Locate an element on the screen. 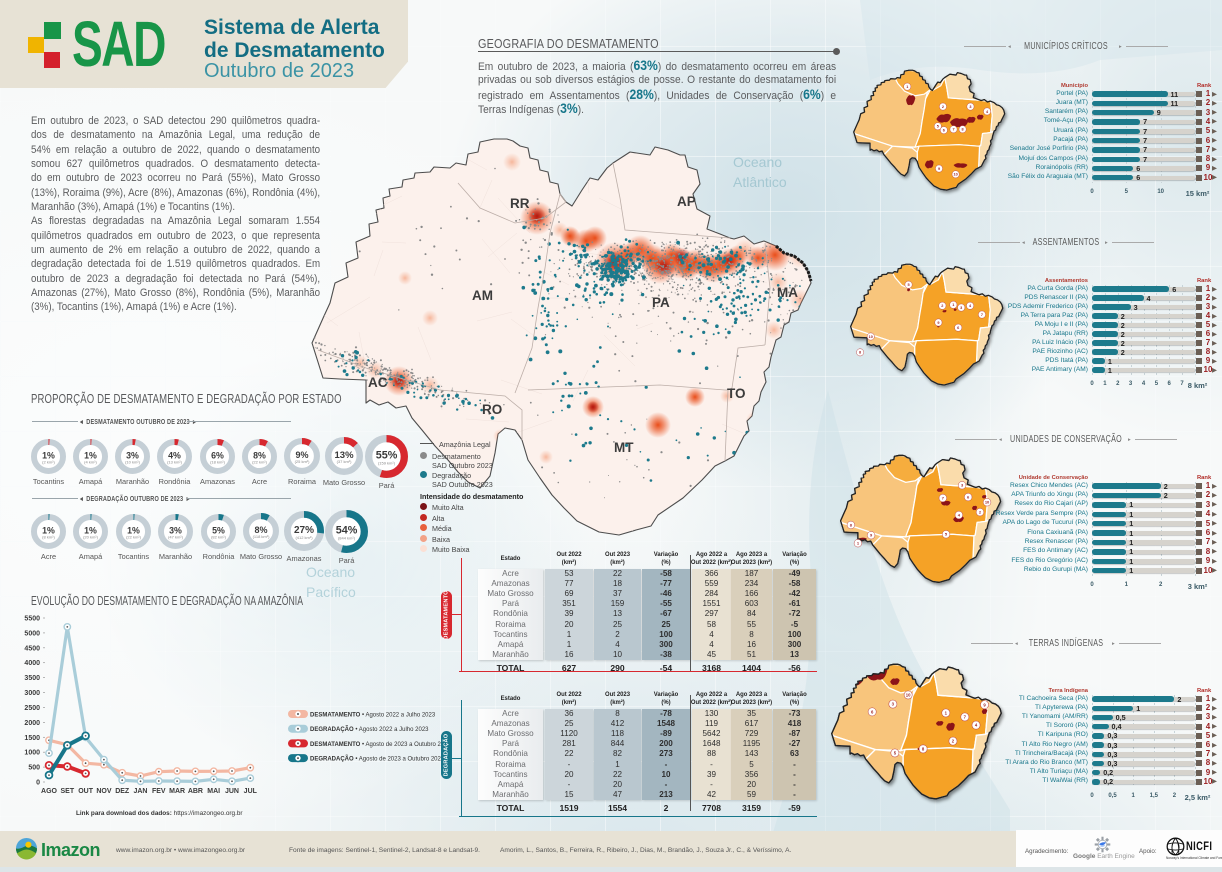  svg-text: (37 km²) is located at coordinates (345, 461).